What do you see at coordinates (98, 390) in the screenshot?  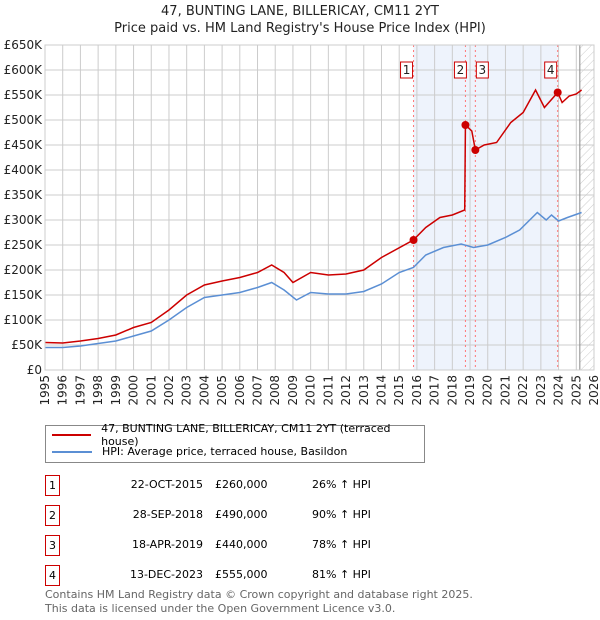 I see `x-tick-label: 1998` at bounding box center [98, 390].